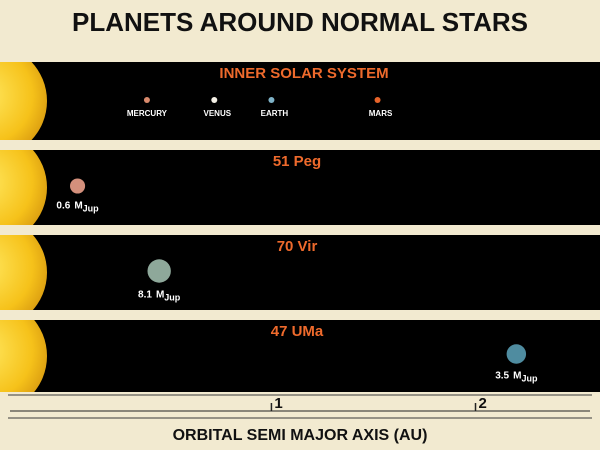 This screenshot has height=450, width=600. Describe the element at coordinates (218, 113) in the screenshot. I see `planet-name: VENUS` at that location.